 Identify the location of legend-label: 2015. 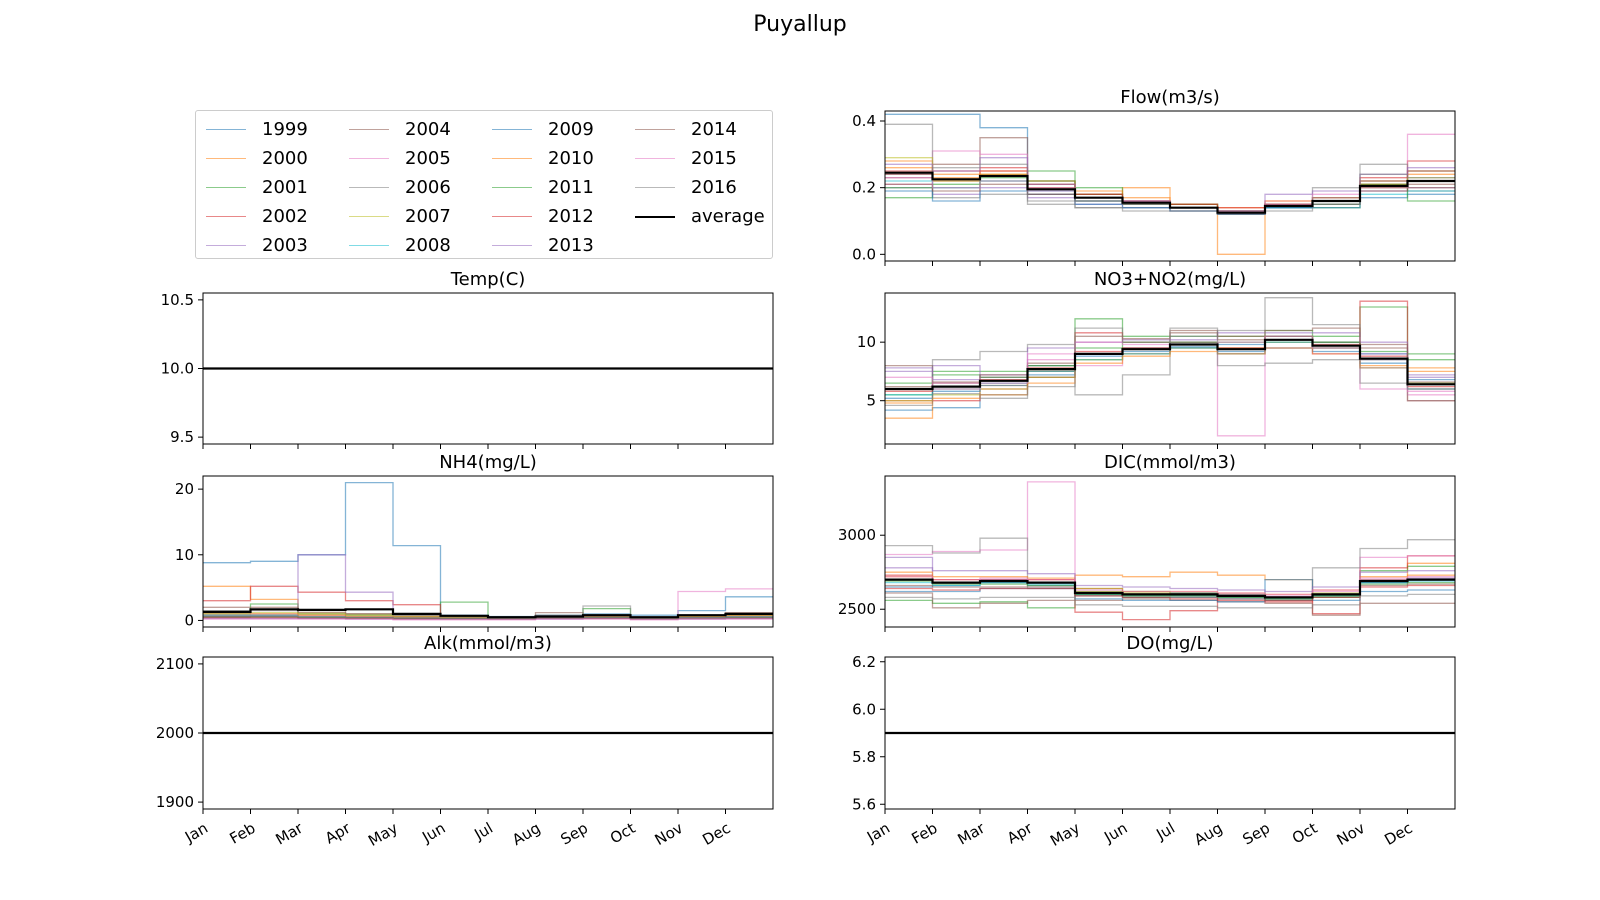
(714, 158).